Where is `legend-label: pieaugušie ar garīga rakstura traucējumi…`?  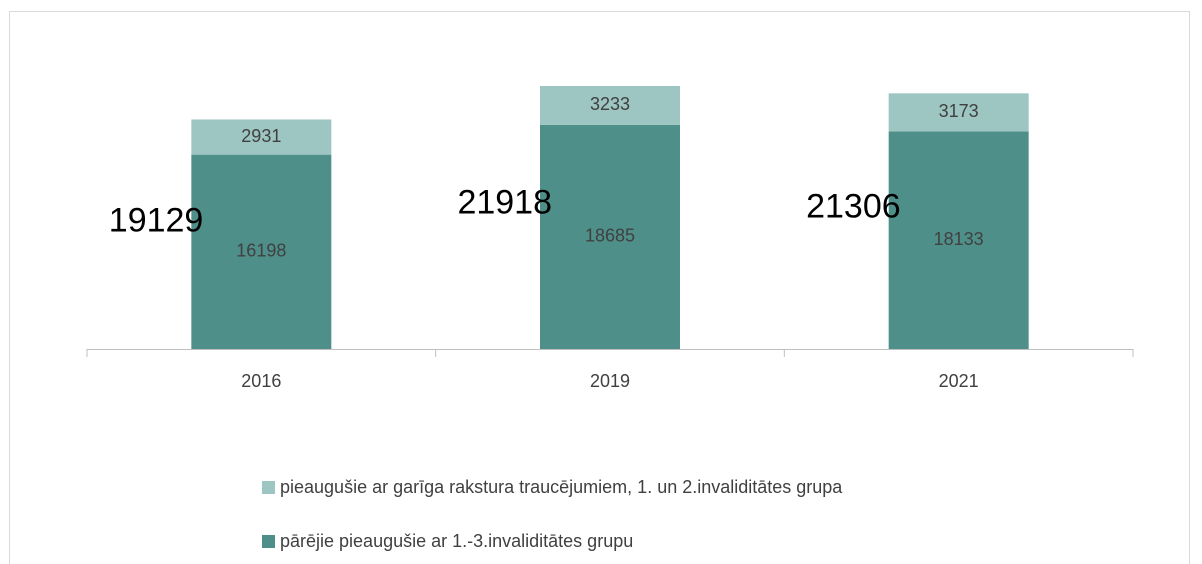
legend-label: pieaugušie ar garīga rakstura traucējumi… is located at coordinates (561, 487).